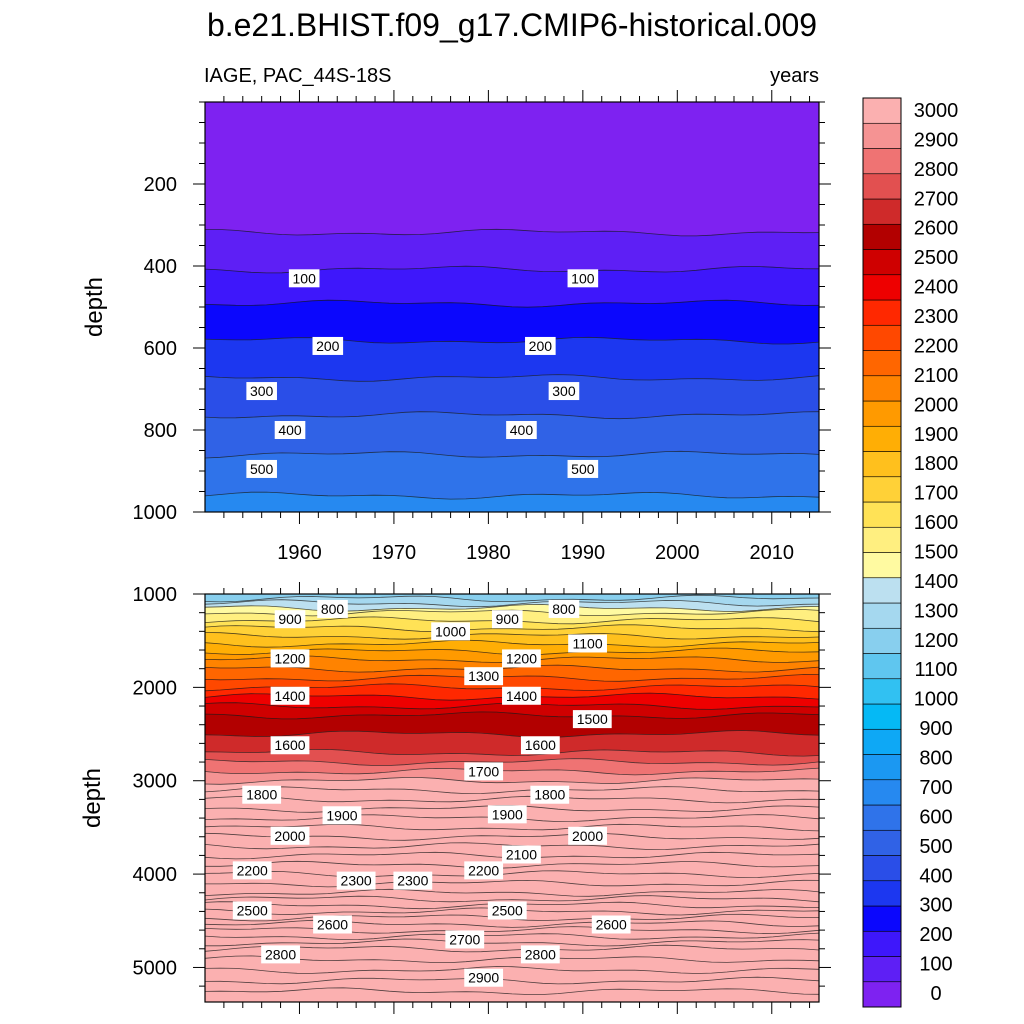 This screenshot has height=1024, width=1024. I want to click on colorbar-tick-label: 1600, so click(936, 523).